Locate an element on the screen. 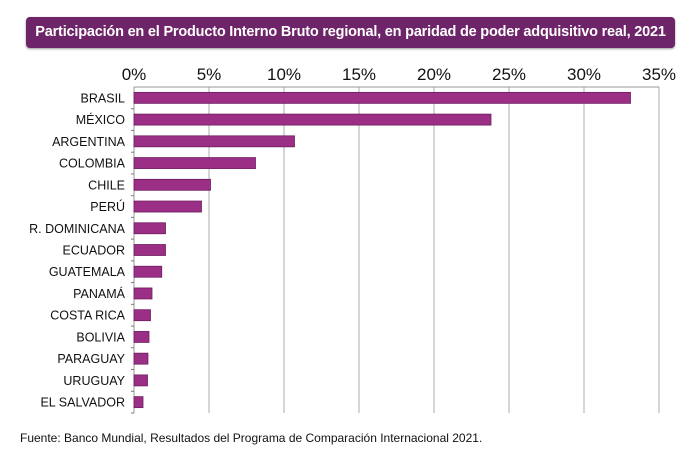  category-label: ECUADOR is located at coordinates (93, 251).